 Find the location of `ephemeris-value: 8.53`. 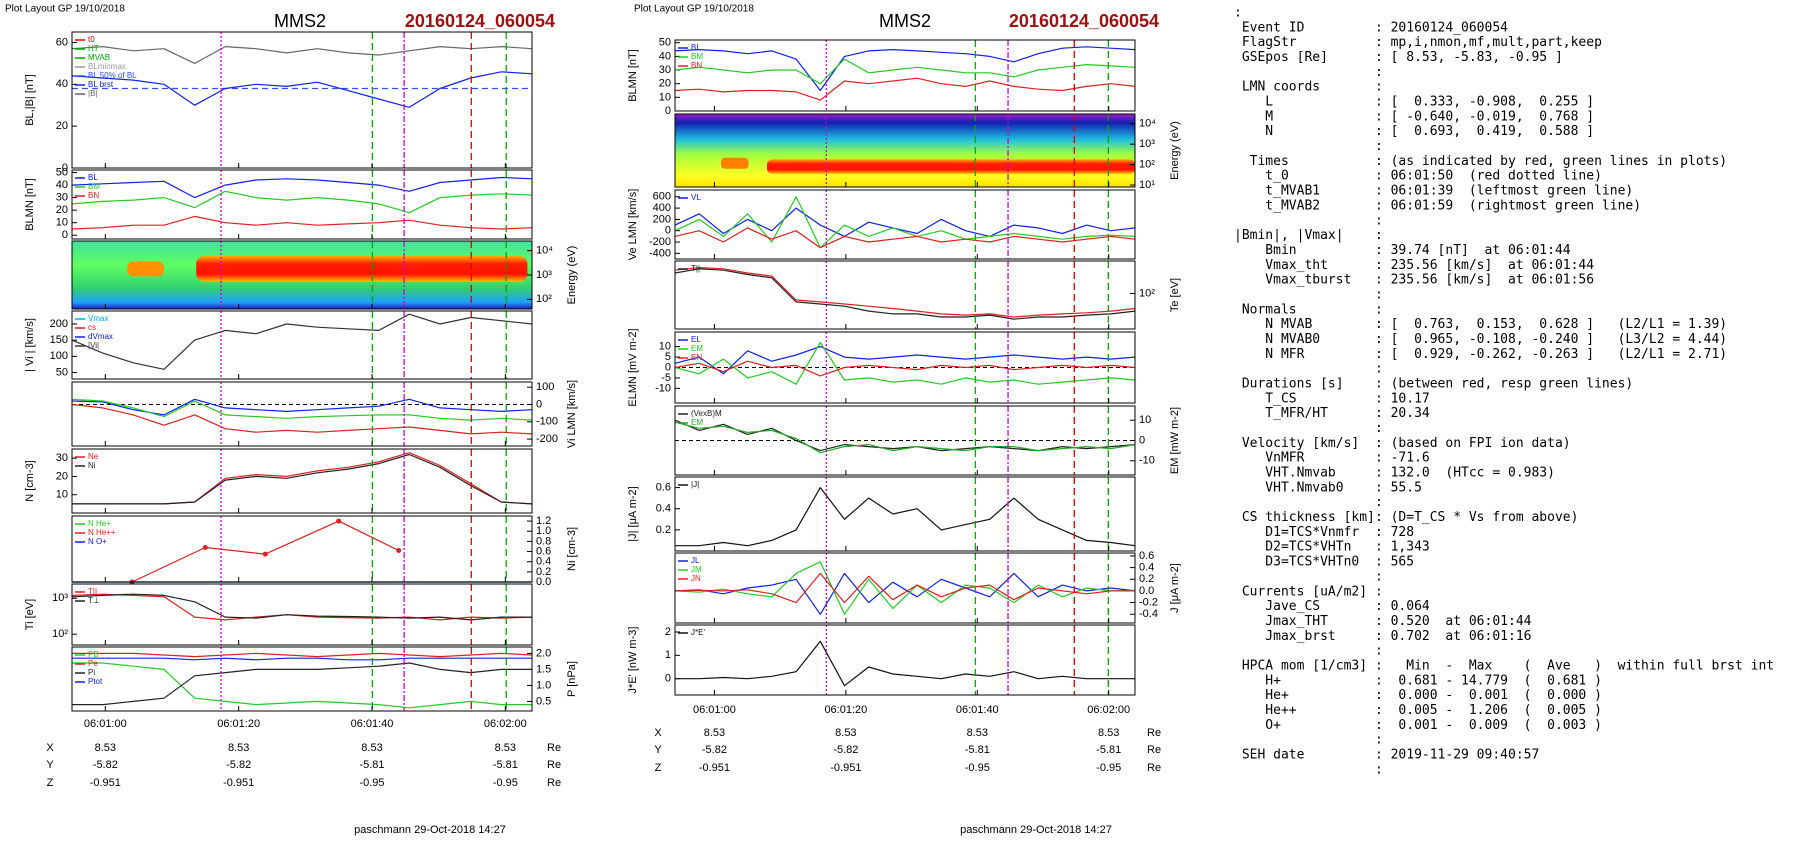

ephemeris-value: 8.53 is located at coordinates (1108, 733).